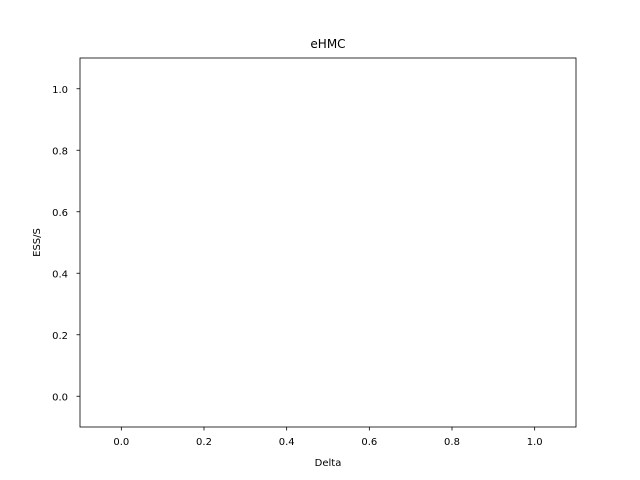 The image size is (640, 480). I want to click on y-tick-label: 0.2, so click(60, 336).